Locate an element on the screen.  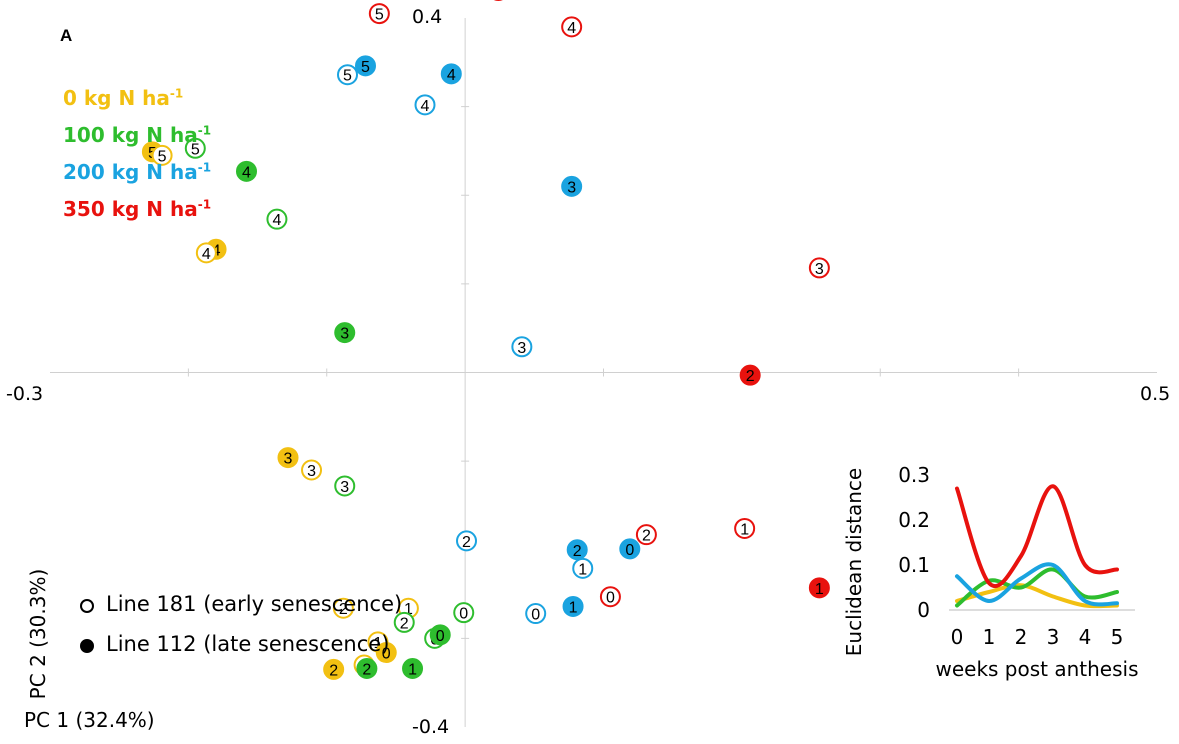
y-axis-label: PC 2 (30.3%) is located at coordinates (38, 634).